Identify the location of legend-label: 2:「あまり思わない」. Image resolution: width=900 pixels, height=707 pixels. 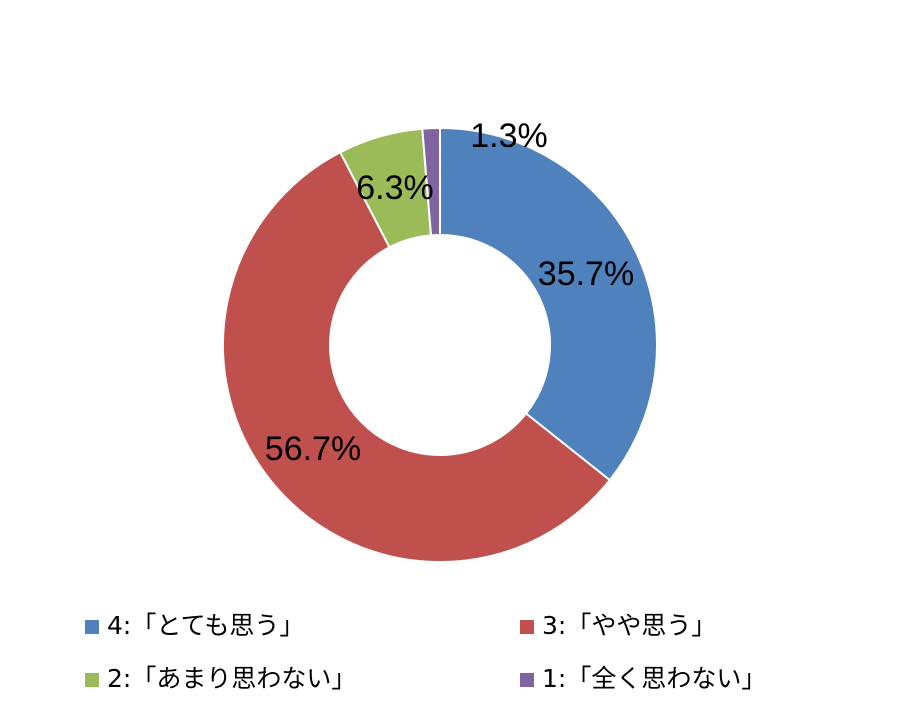
(231, 678).